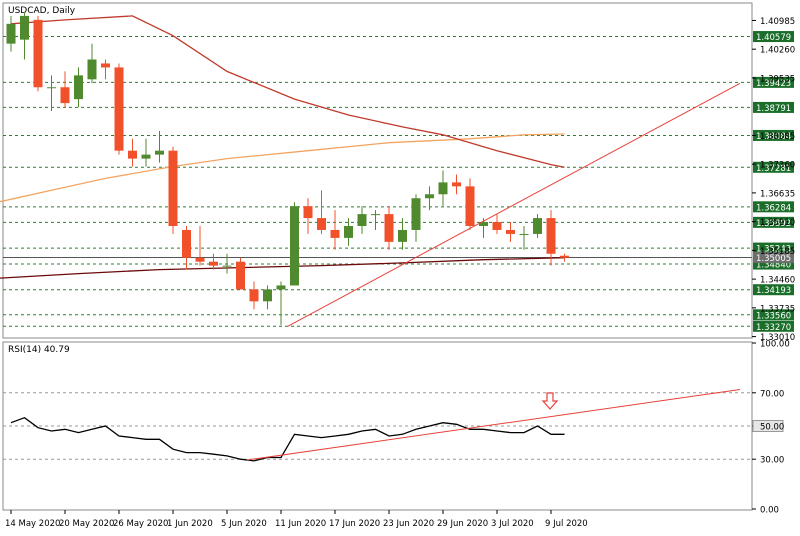 The image size is (800, 536). I want to click on level-label: 1.39423, so click(773, 84).